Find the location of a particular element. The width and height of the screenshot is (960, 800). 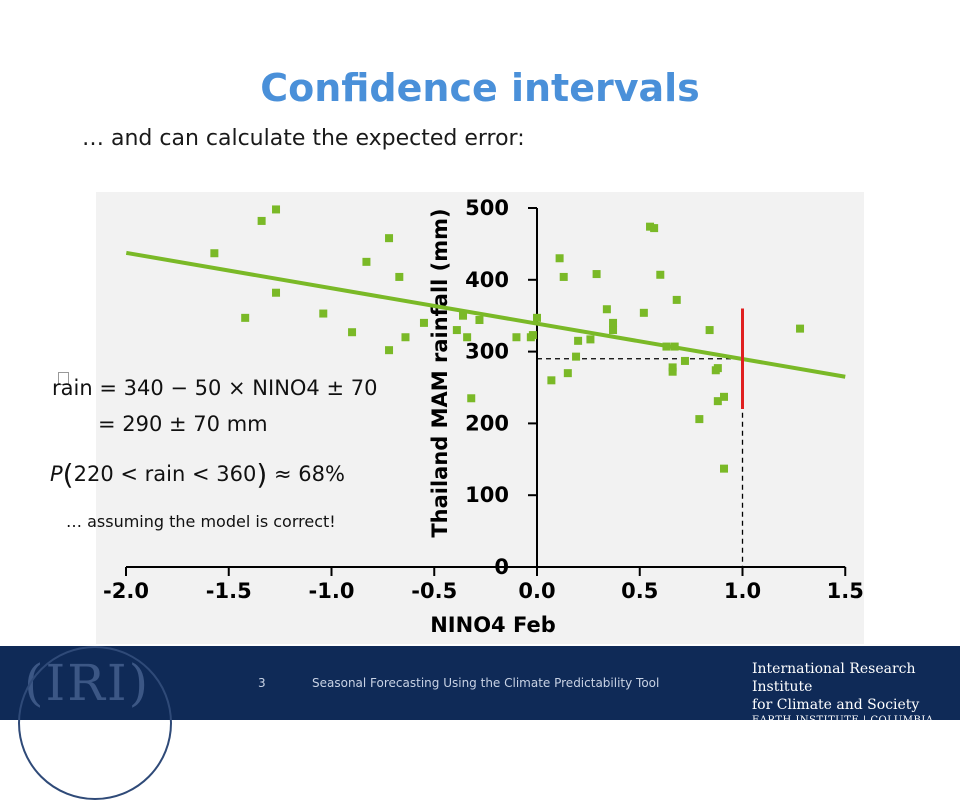

y-tick-label: 500 is located at coordinates (487, 208).